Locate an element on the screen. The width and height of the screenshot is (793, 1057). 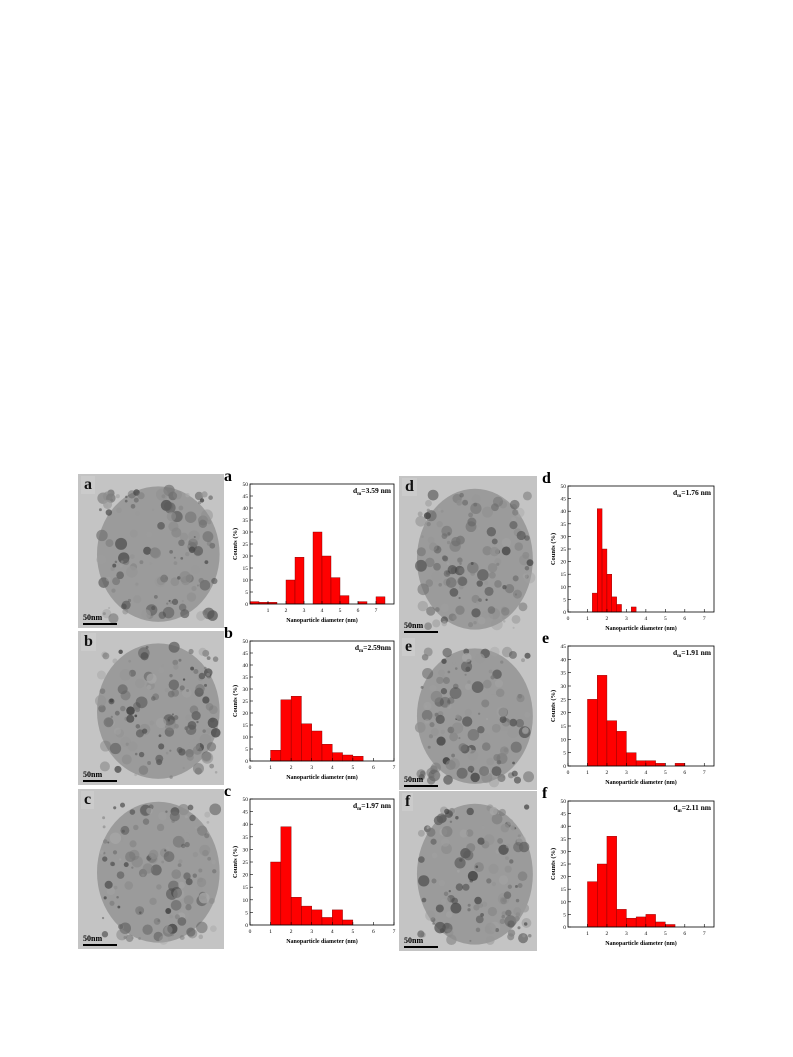
tem-image-b: b 50nm is located at coordinates (151, 708).